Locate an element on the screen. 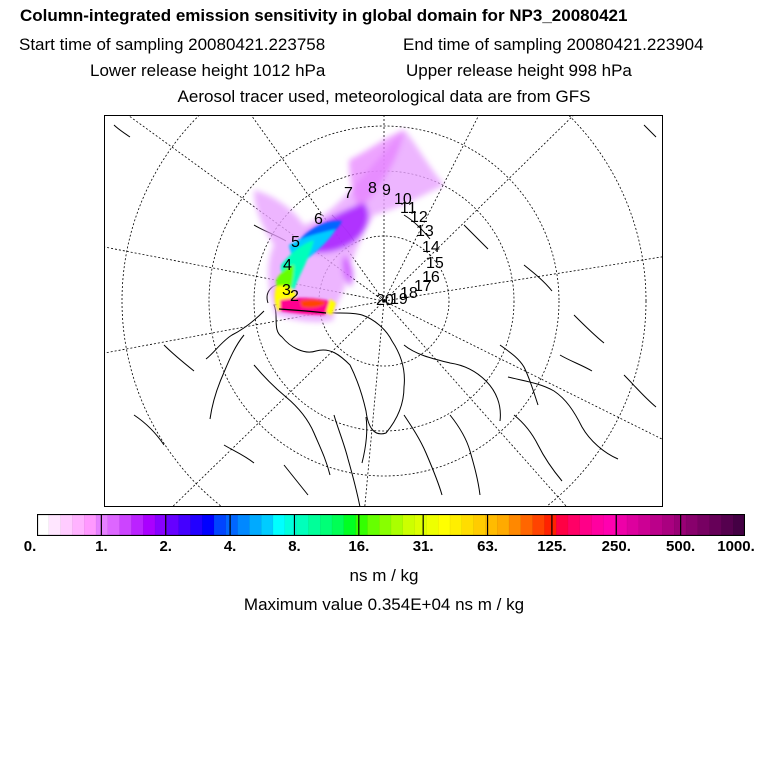 This screenshot has height=768, width=768. sensitivity-plume is located at coordinates (349, 226).